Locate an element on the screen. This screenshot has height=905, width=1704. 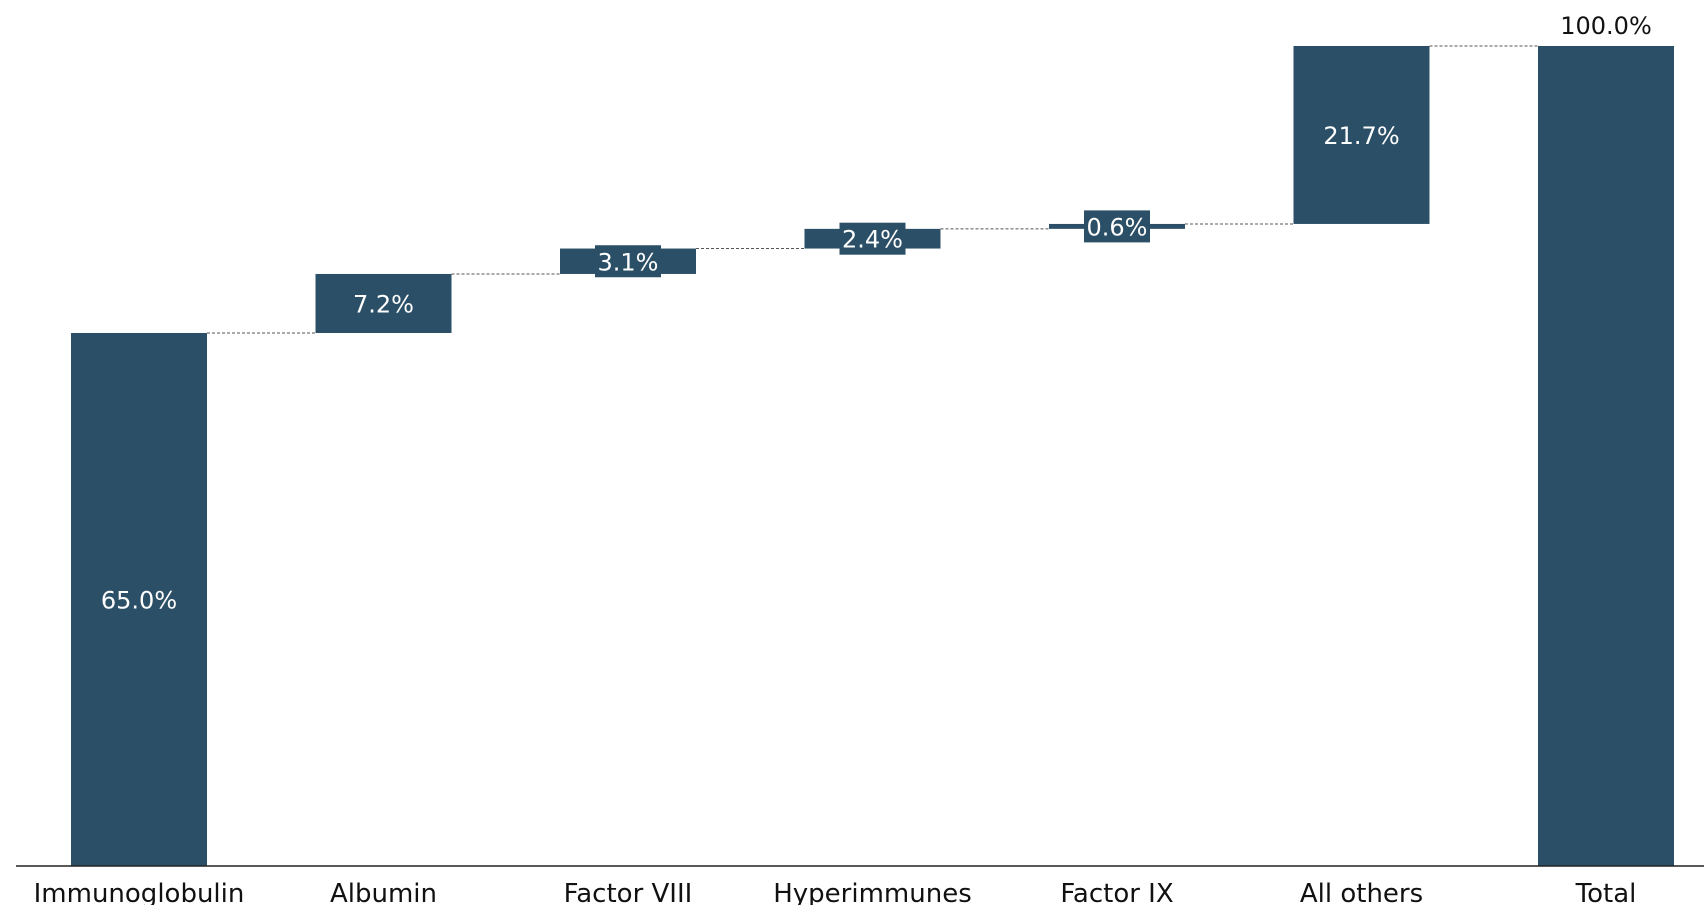
category-label-factor-ix: Factor IX is located at coordinates (1116, 892).